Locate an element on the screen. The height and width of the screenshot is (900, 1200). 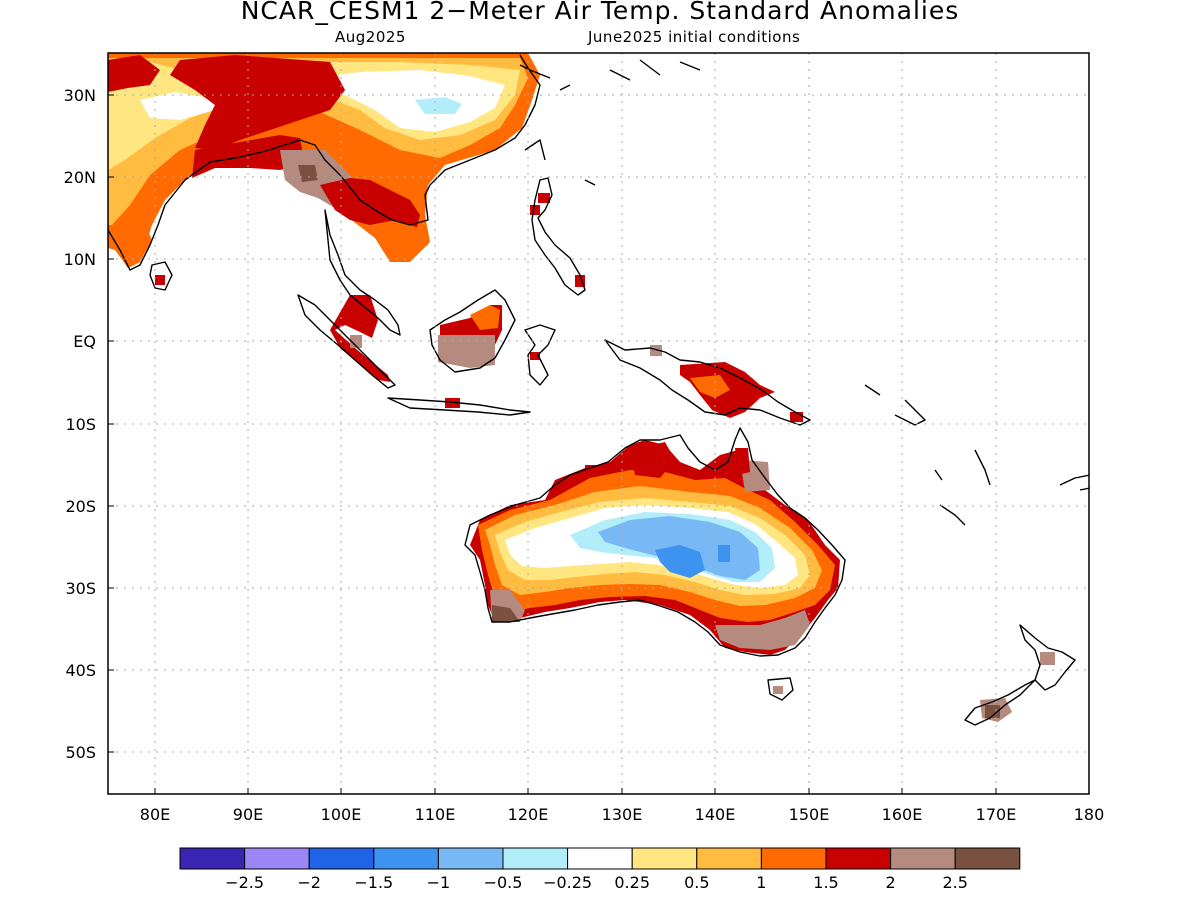
java-red is located at coordinates (452, 403).